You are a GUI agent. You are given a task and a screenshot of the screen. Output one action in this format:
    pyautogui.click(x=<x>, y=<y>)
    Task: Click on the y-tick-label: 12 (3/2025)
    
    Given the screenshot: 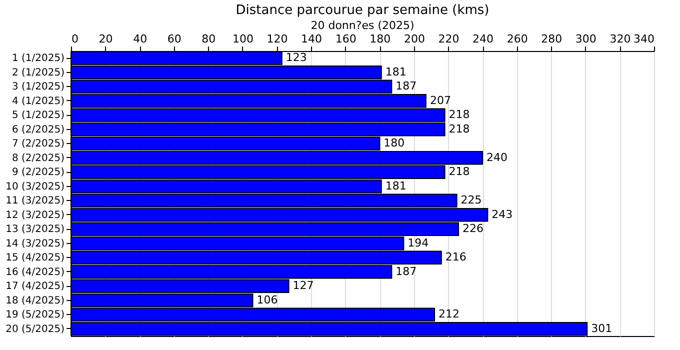 What is the action you would take?
    pyautogui.click(x=35, y=215)
    